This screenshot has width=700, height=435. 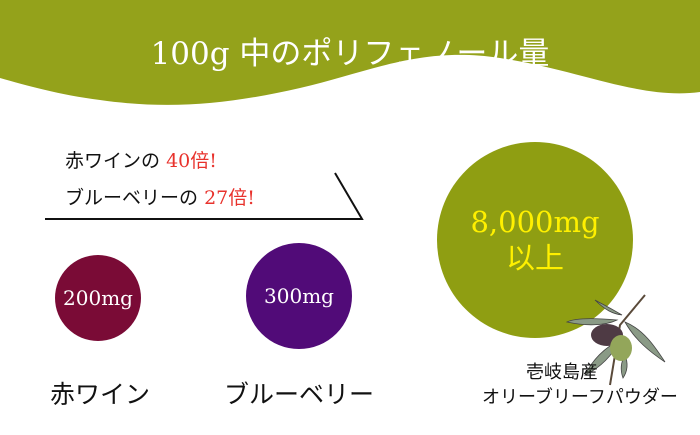 I want to click on wine-label: 赤ワイン, so click(x=100, y=394).